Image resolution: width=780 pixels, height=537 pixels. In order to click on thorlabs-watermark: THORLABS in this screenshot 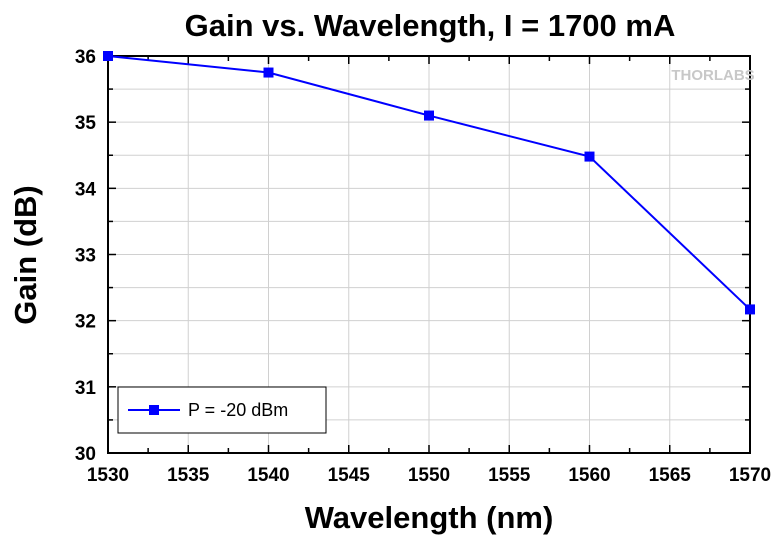, I will do `click(712, 75)`.